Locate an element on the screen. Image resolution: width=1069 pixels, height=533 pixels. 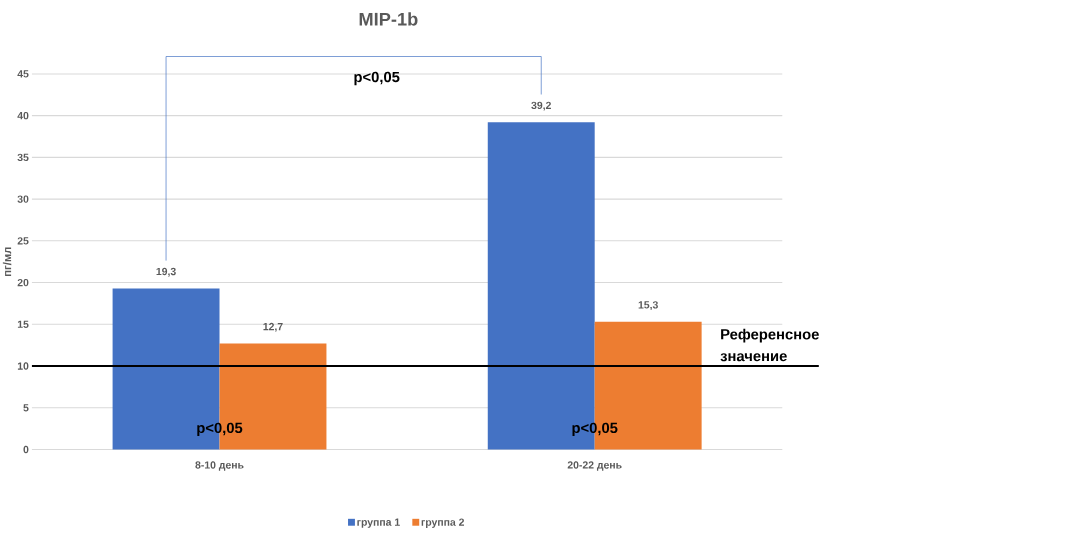
y-tick-label: 40 is located at coordinates (23, 115).